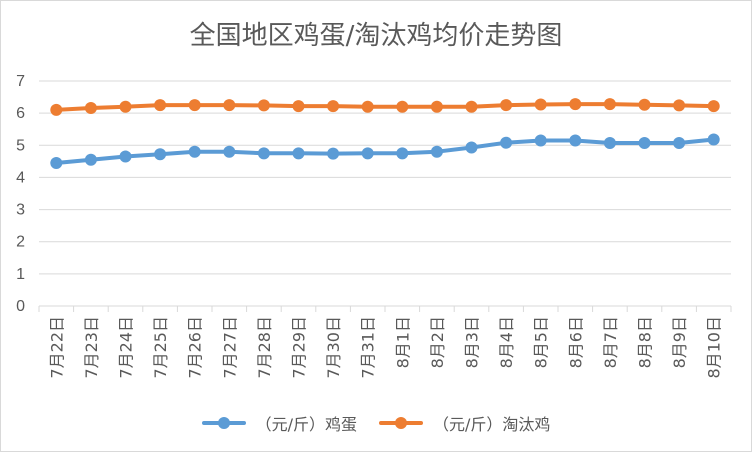 This screenshot has height=452, width=752. What do you see at coordinates (402, 342) in the screenshot?
I see `x-tick-label: 8月1日` at bounding box center [402, 342].